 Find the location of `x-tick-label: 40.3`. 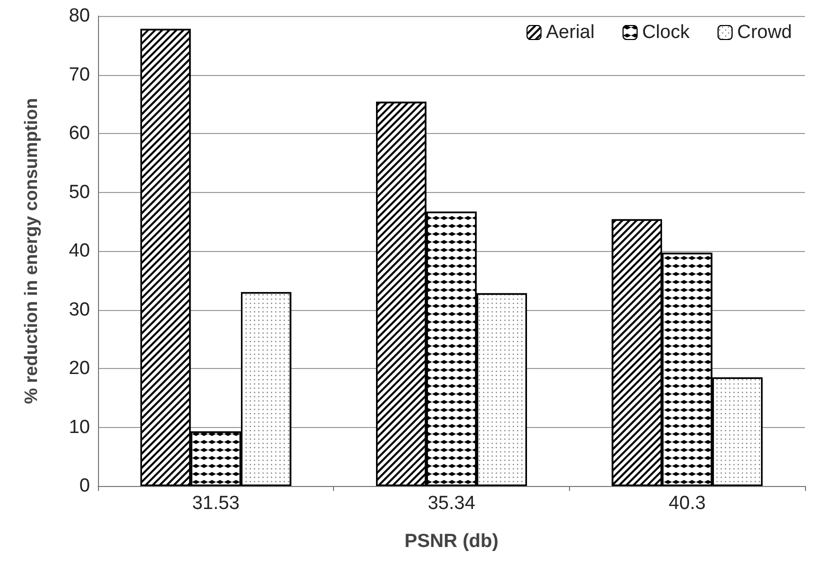

x-tick-label: 40.3 is located at coordinates (687, 503).